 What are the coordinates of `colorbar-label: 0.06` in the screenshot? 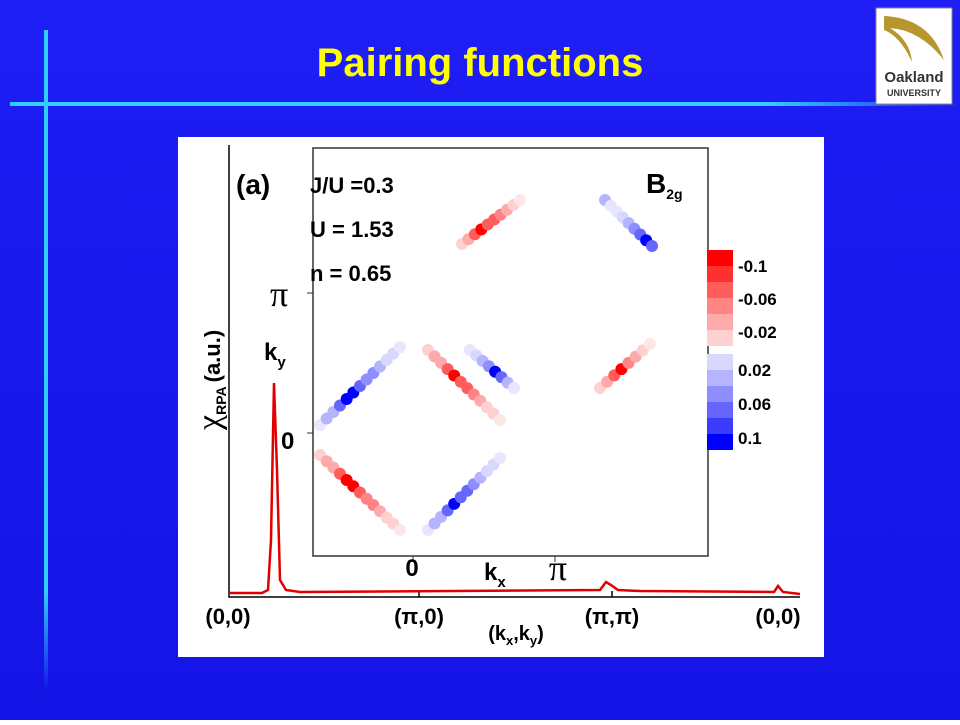 It's located at (754, 404).